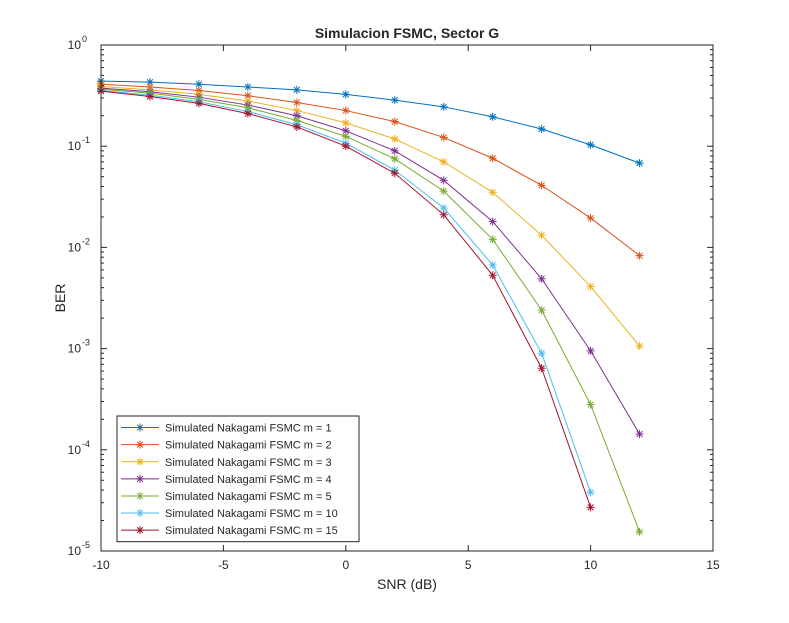 This screenshot has height=623, width=789. Describe the element at coordinates (251, 514) in the screenshot. I see `legend-label: Simulated Nakagami FSMC m = 10` at that location.